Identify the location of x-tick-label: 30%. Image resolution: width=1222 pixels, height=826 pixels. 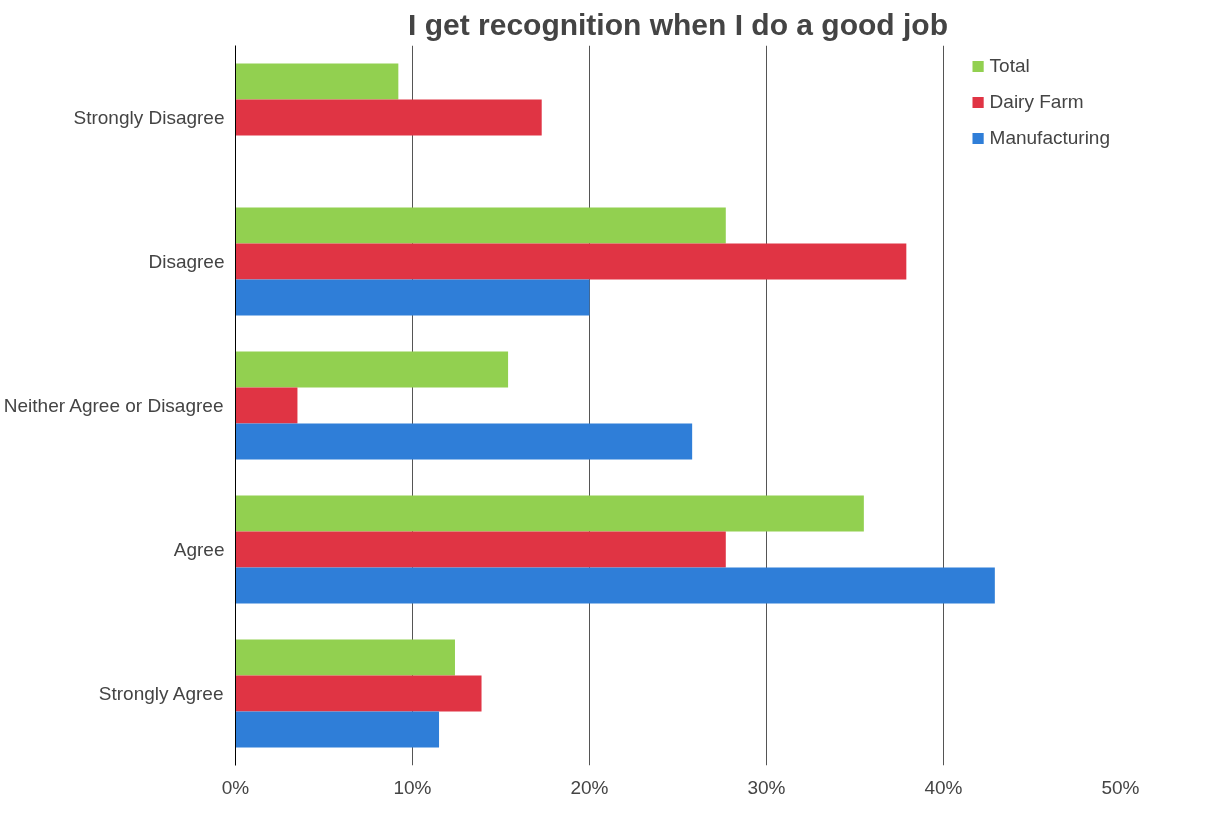
(766, 787).